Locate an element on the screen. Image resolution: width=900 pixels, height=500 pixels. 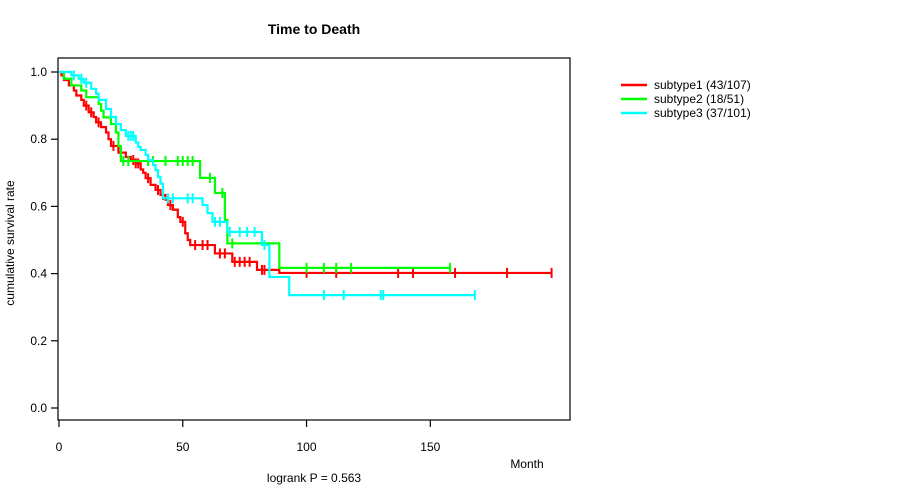
y-tick-label: 1.0 is located at coordinates (38, 72).